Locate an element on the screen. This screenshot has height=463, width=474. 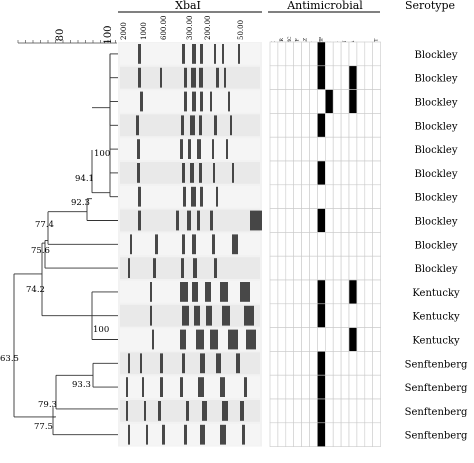
antimicrobial-title: Antimicrobial is located at coordinates (324, 6).